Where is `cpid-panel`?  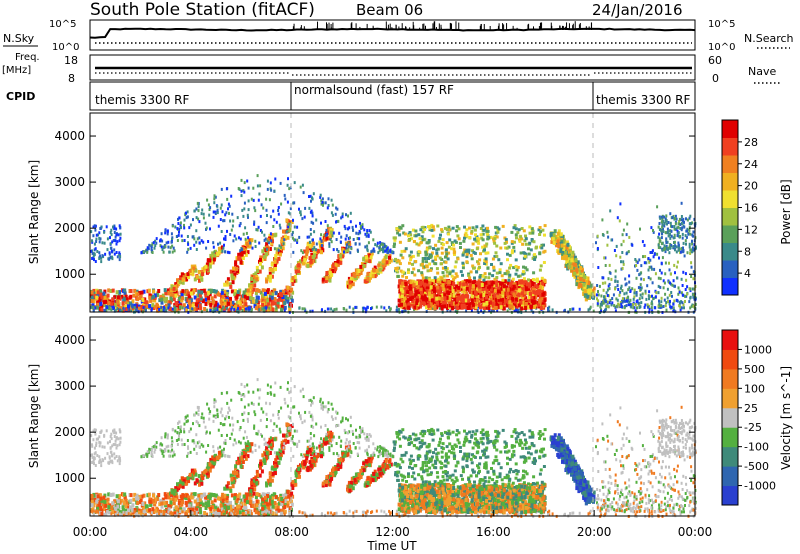 cpid-panel is located at coordinates (392, 96).